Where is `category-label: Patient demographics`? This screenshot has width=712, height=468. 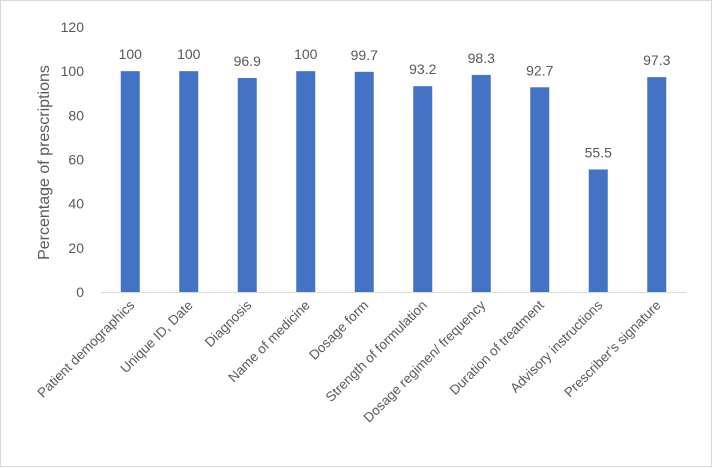 category-label: Patient demographics is located at coordinates (85, 348).